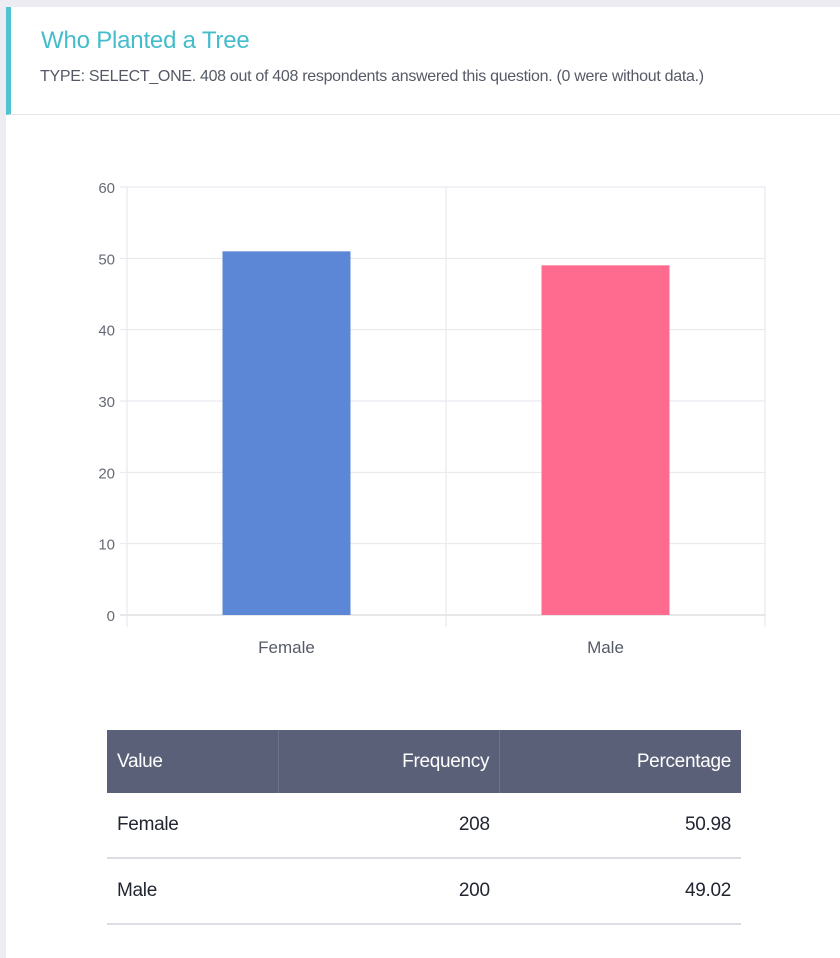 This screenshot has height=958, width=840. I want to click on y-tick-label: 10, so click(106, 545).